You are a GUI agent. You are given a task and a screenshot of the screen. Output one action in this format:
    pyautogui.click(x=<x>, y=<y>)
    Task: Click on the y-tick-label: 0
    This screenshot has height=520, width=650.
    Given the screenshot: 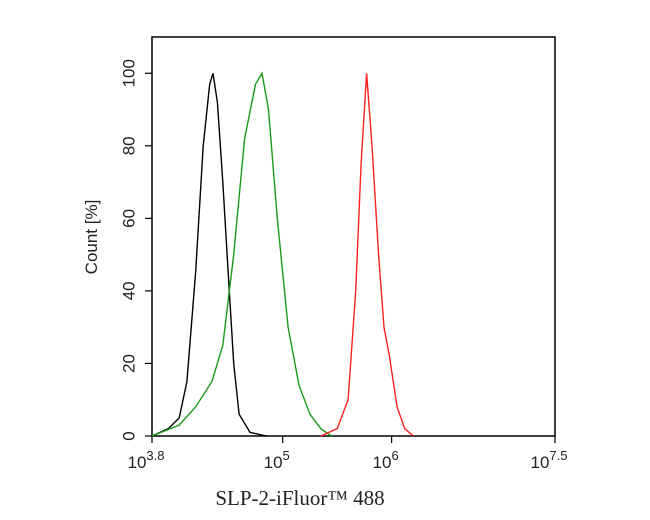 What is the action you would take?
    pyautogui.click(x=128, y=435)
    